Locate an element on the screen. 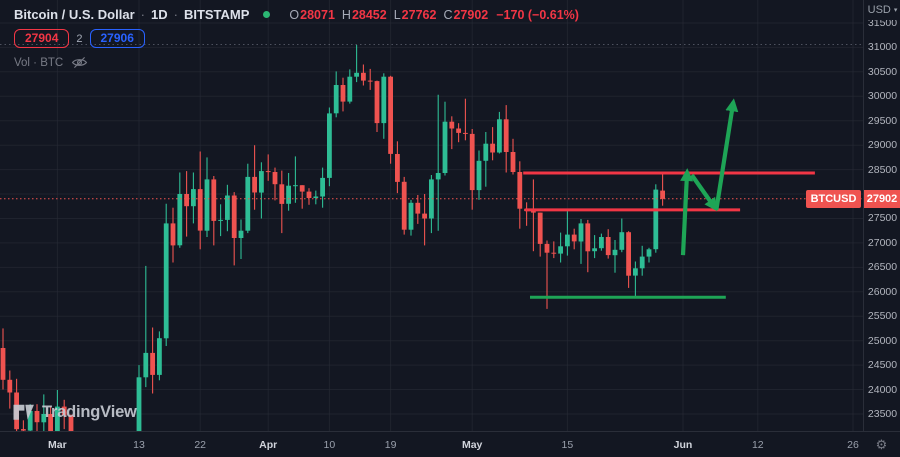 This screenshot has width=900, height=457. ohlc-values: O 28071 H 28452 L 27762 C 27902 is located at coordinates (385, 15).